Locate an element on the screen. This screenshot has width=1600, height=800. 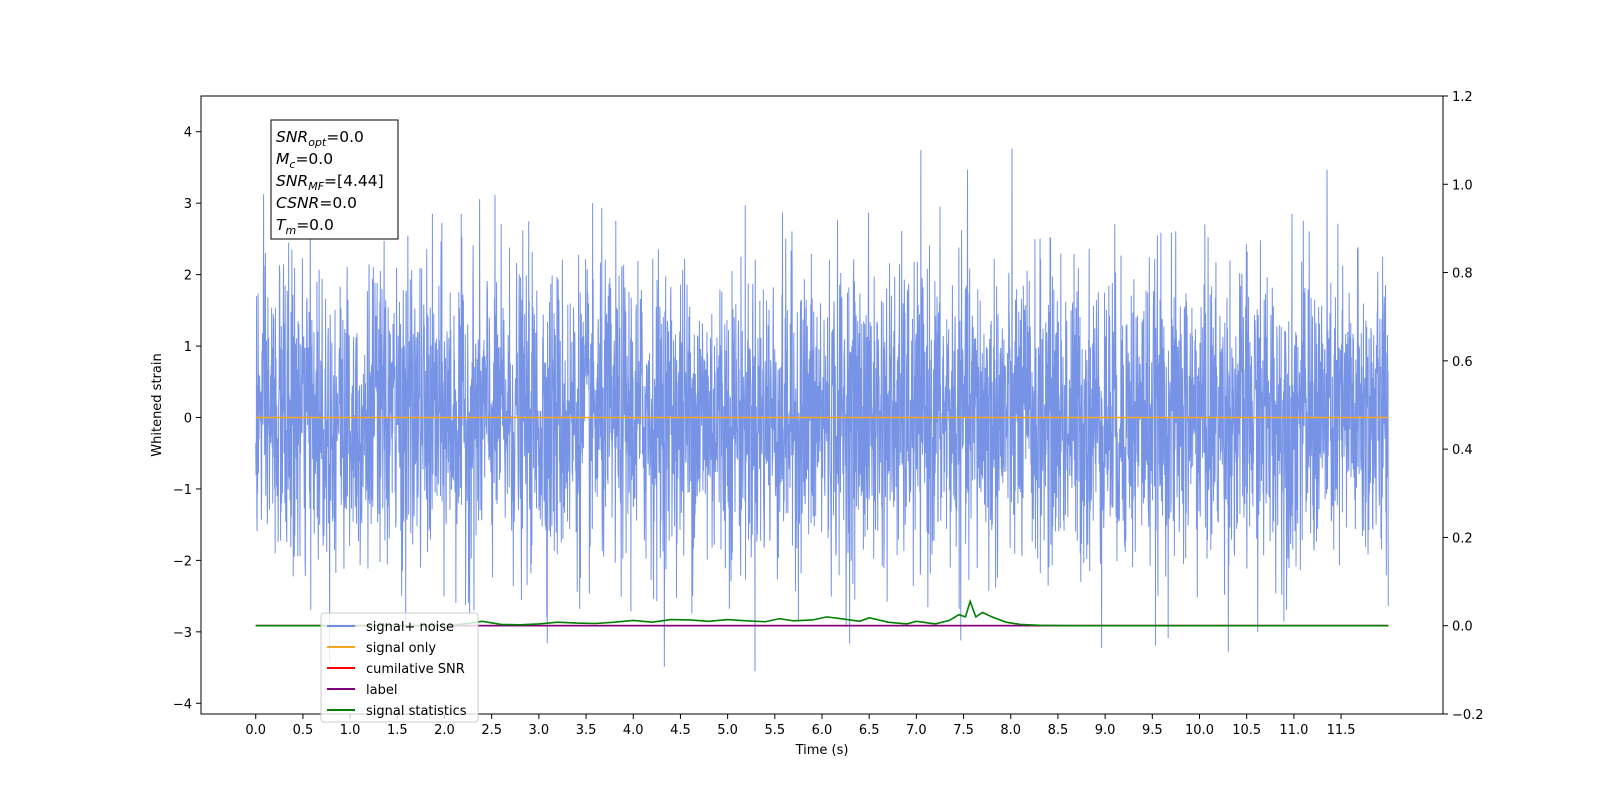
x-tick-label: 11.5 is located at coordinates (1341, 730).